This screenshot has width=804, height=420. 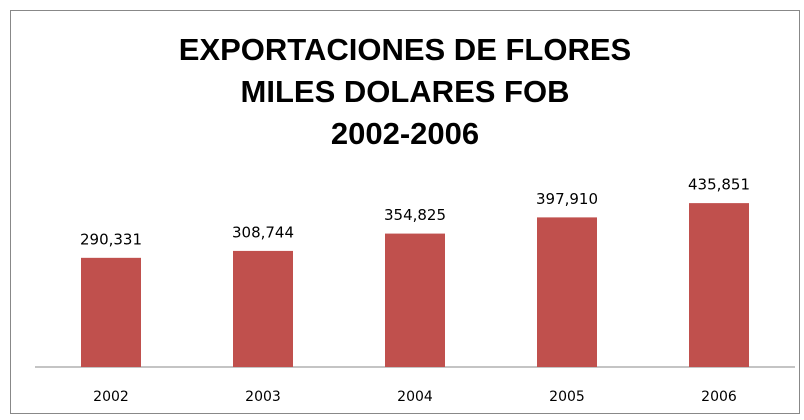 What do you see at coordinates (111, 397) in the screenshot?
I see `x-tick-label: 2002` at bounding box center [111, 397].